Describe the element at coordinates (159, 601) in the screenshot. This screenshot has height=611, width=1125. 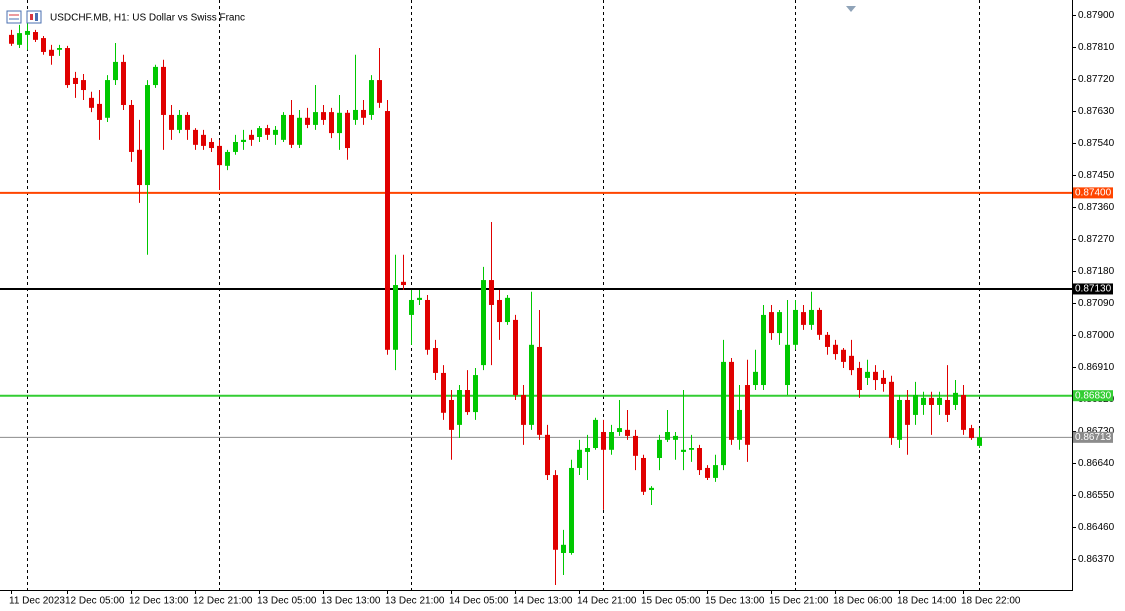
I see `x-tick-label: 12 Dec 13:00` at that location.